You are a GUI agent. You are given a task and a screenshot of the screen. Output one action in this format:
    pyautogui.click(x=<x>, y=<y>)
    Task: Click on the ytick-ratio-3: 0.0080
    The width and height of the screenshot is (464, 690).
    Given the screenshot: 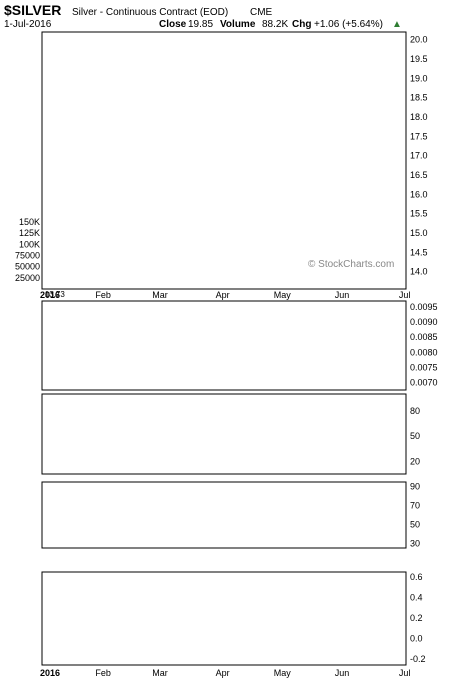 What is the action you would take?
    pyautogui.click(x=424, y=352)
    